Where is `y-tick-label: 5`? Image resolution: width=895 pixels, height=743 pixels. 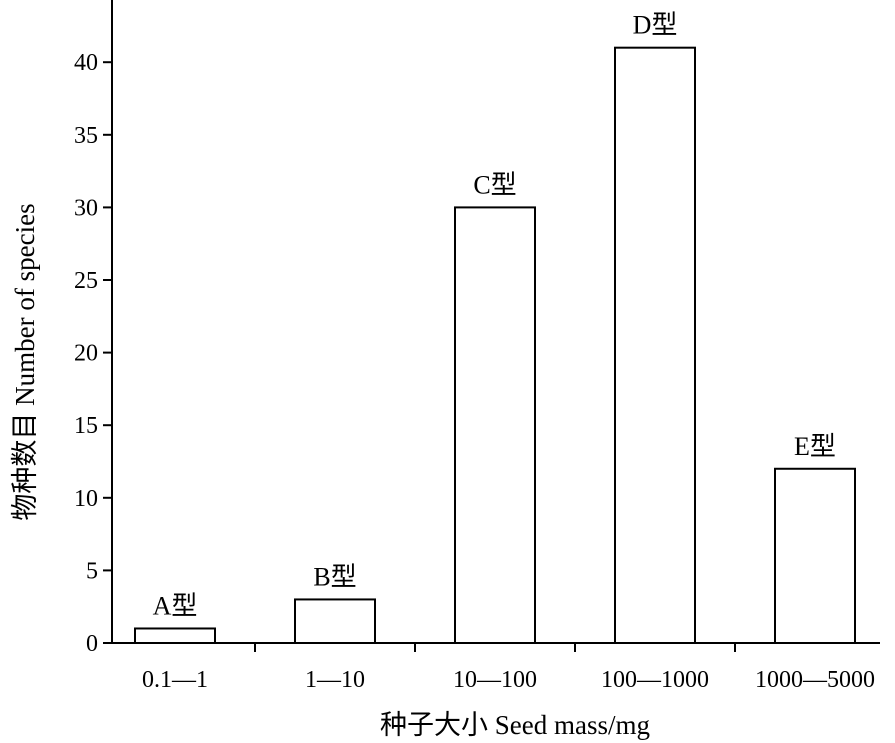 y-tick-label: 5 is located at coordinates (92, 571).